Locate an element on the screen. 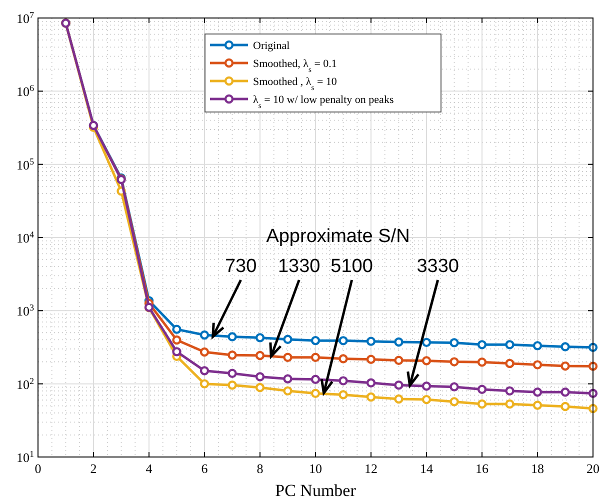  y-tick-label: 10$^{4}$ is located at coordinates (25, 238).